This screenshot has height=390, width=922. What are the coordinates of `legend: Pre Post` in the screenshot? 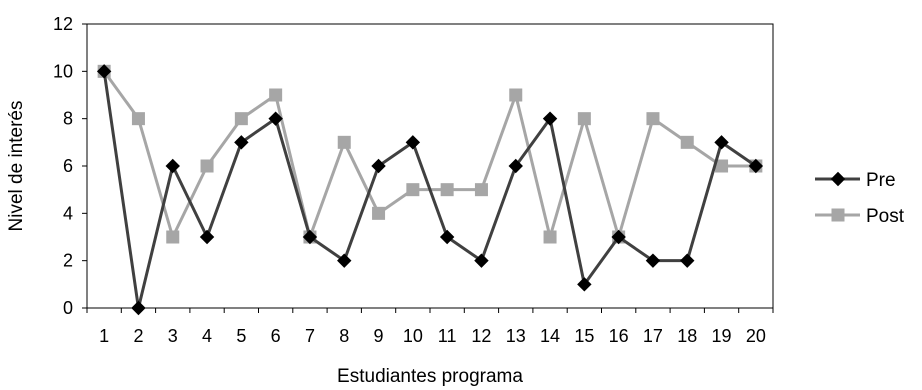 It's located at (860, 198).